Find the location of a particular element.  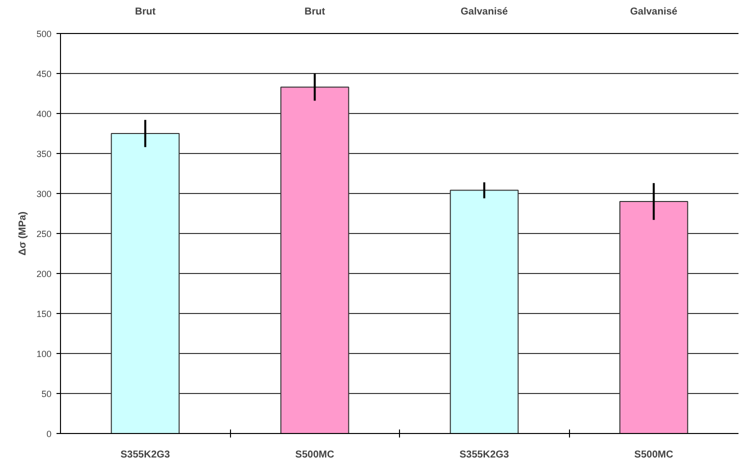

y-tick-label: 450 is located at coordinates (44, 74).